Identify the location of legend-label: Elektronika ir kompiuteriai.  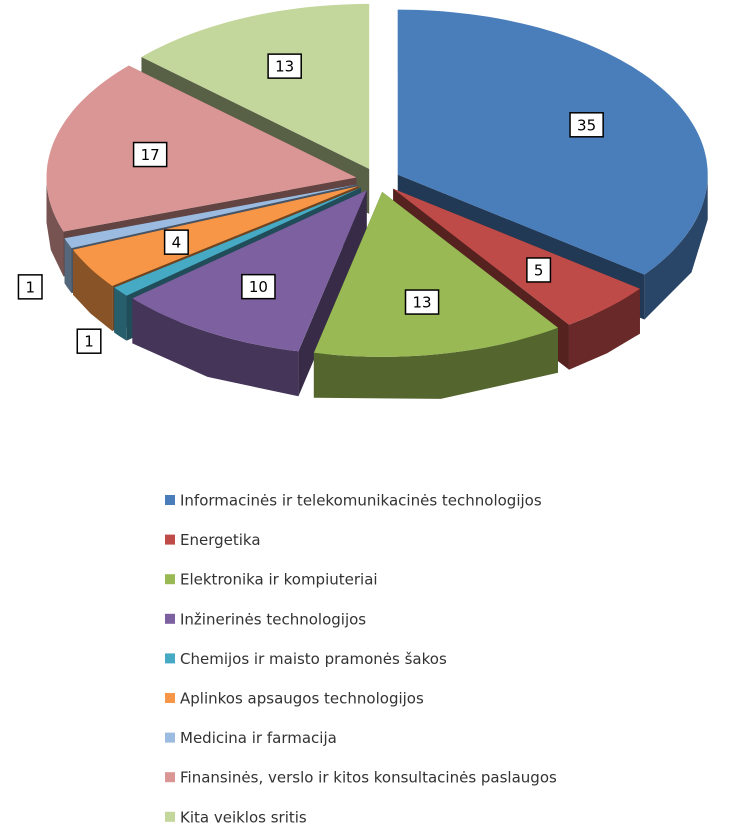
(279, 580).